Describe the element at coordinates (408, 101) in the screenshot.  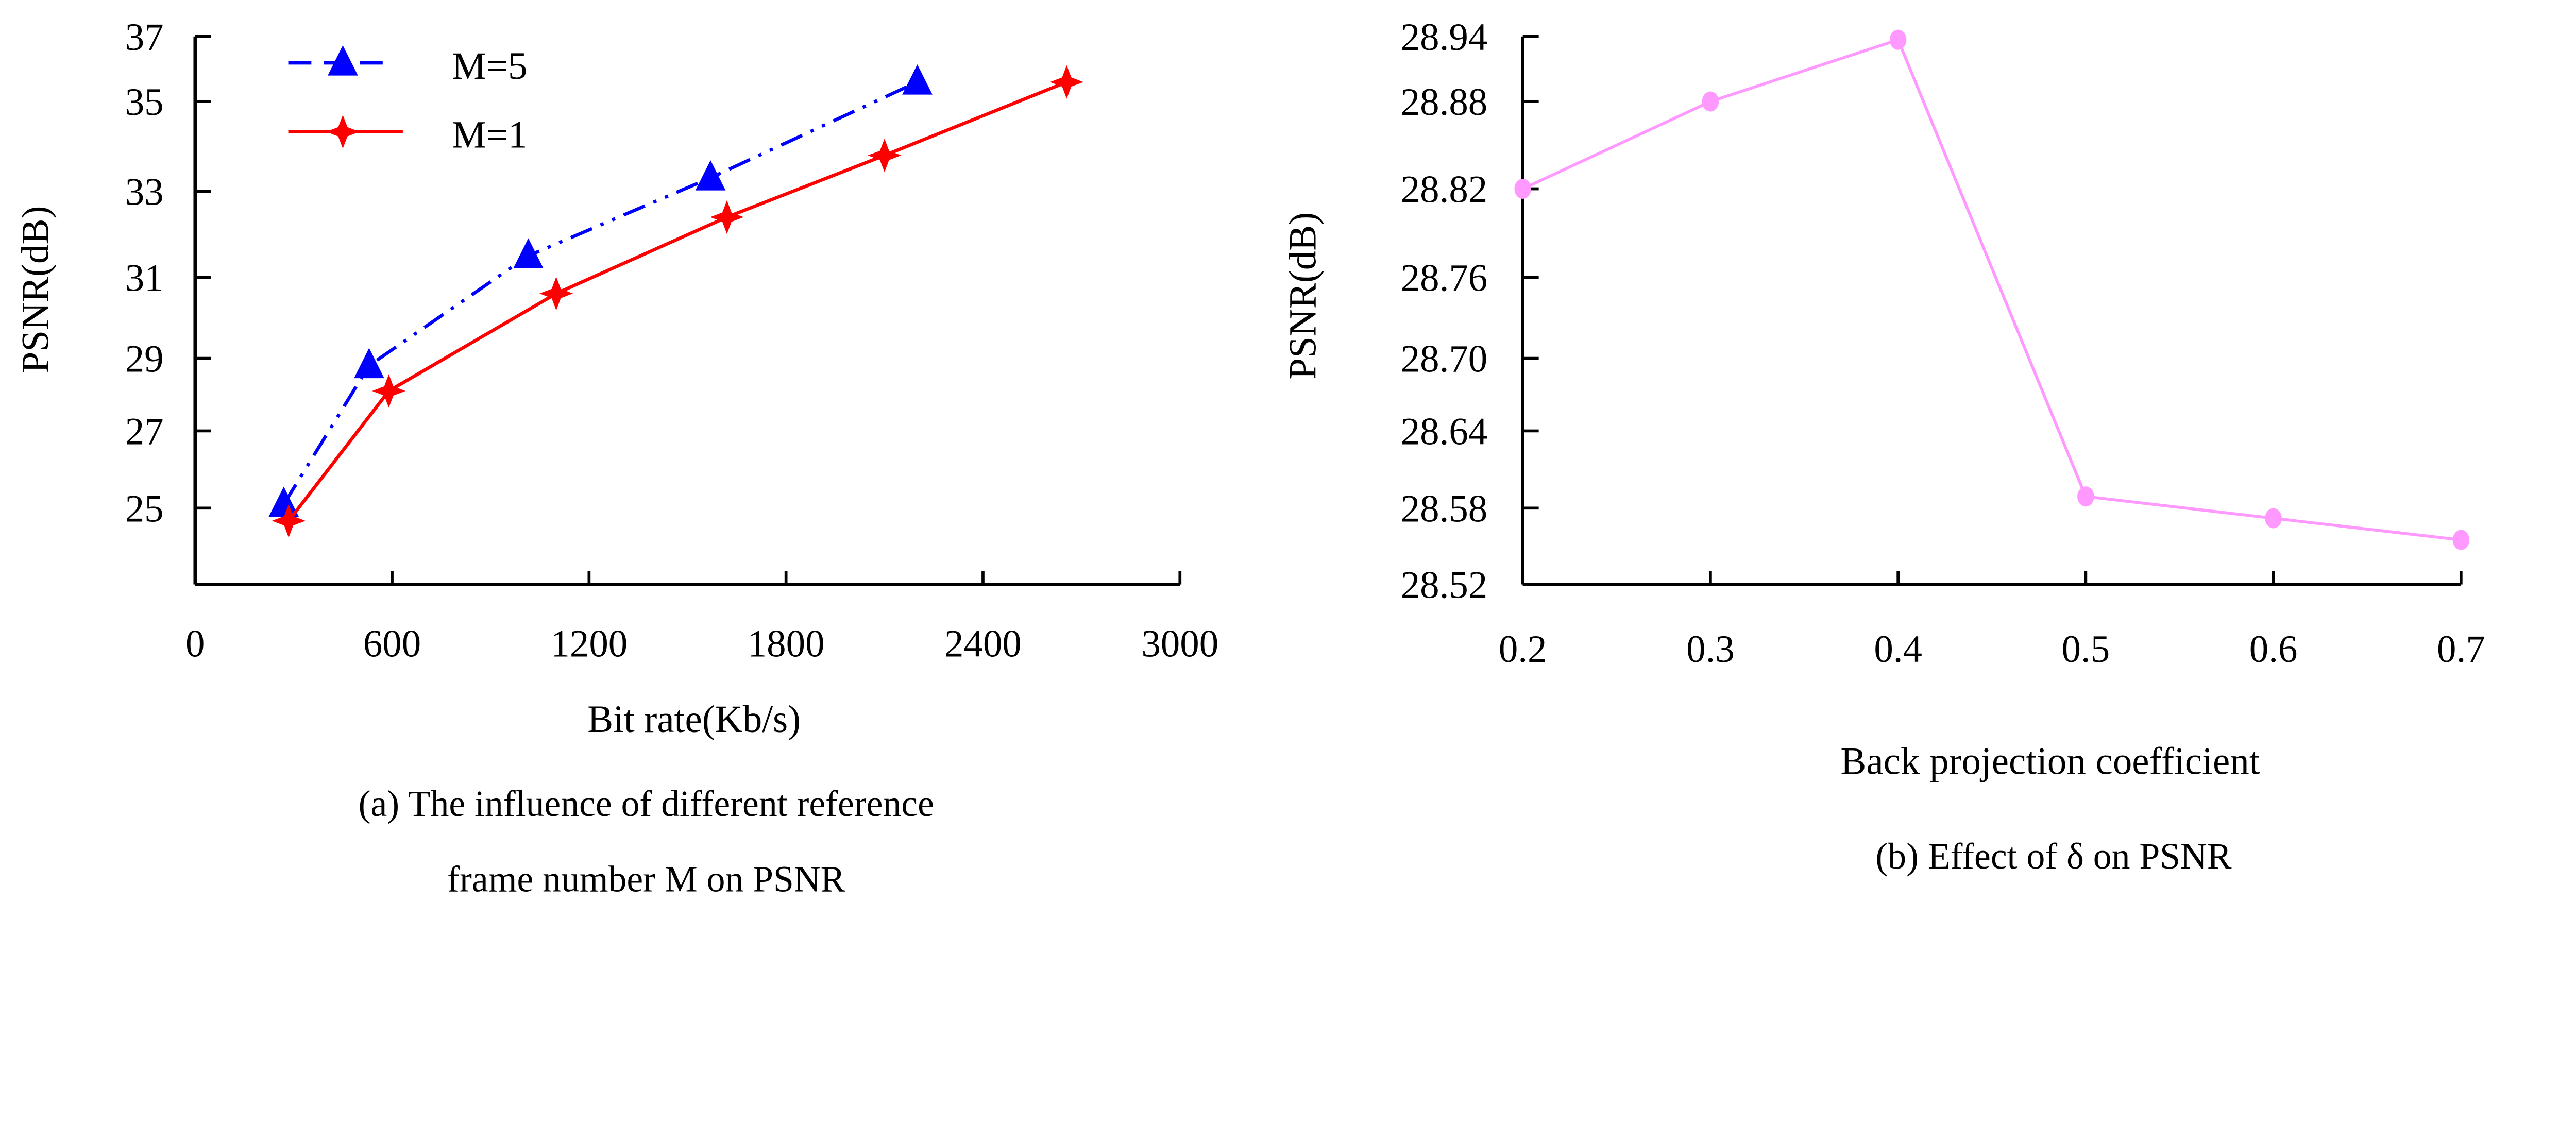
I see `legend: M=5 M=1` at that location.